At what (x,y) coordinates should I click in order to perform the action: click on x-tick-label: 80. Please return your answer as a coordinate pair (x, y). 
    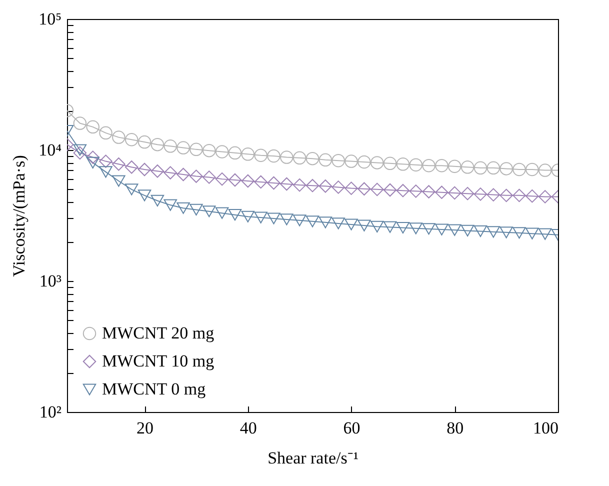
    Looking at the image, I should click on (455, 428).